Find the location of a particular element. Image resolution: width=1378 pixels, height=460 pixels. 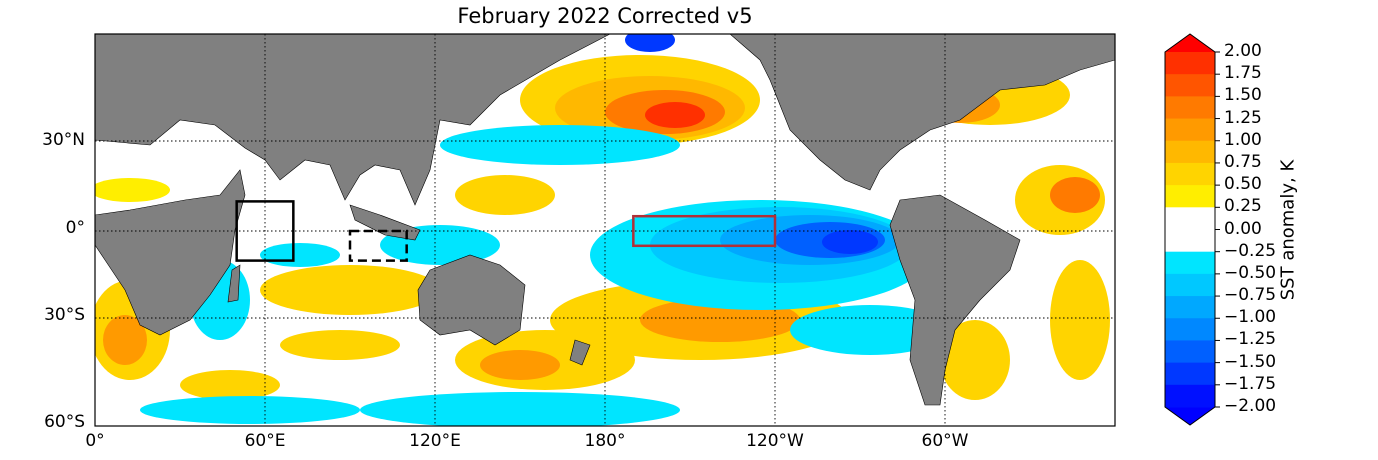

ytick-equator: 0° is located at coordinates (75, 228).